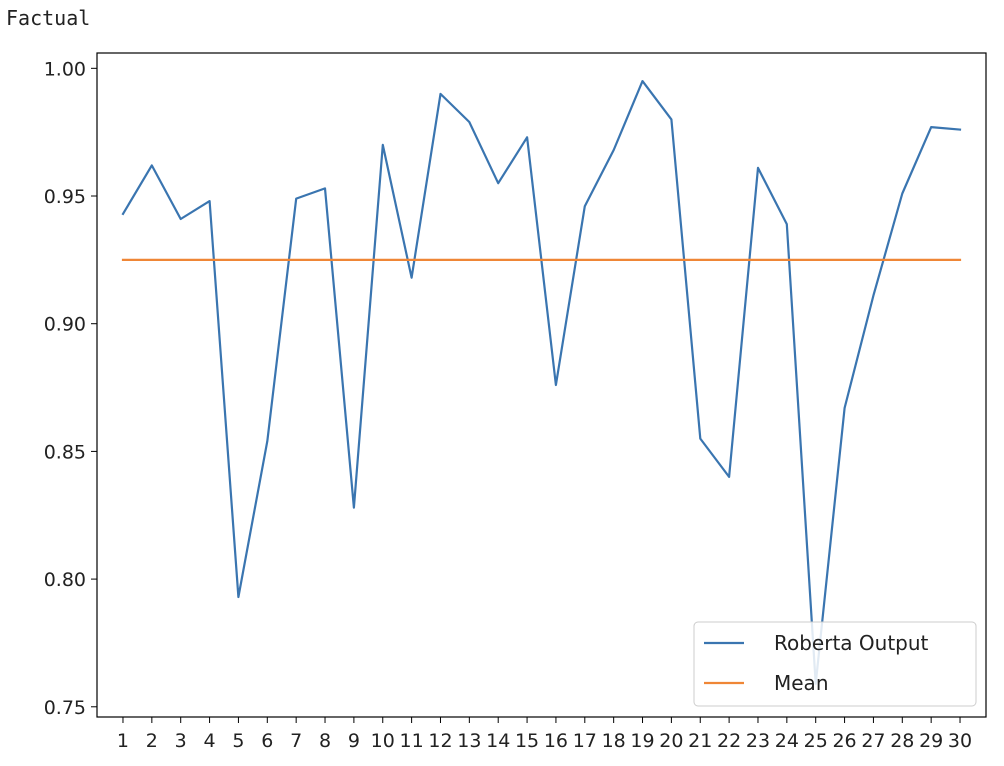 The image size is (1004, 766). Describe the element at coordinates (844, 741) in the screenshot. I see `x-tick-label: 26` at that location.